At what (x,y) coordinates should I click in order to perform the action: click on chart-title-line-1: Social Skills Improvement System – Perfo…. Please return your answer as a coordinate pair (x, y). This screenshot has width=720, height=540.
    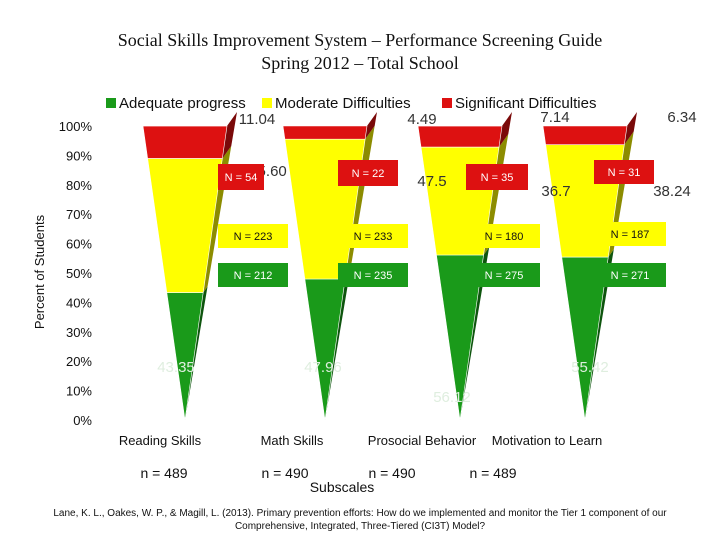
    Looking at the image, I should click on (360, 40).